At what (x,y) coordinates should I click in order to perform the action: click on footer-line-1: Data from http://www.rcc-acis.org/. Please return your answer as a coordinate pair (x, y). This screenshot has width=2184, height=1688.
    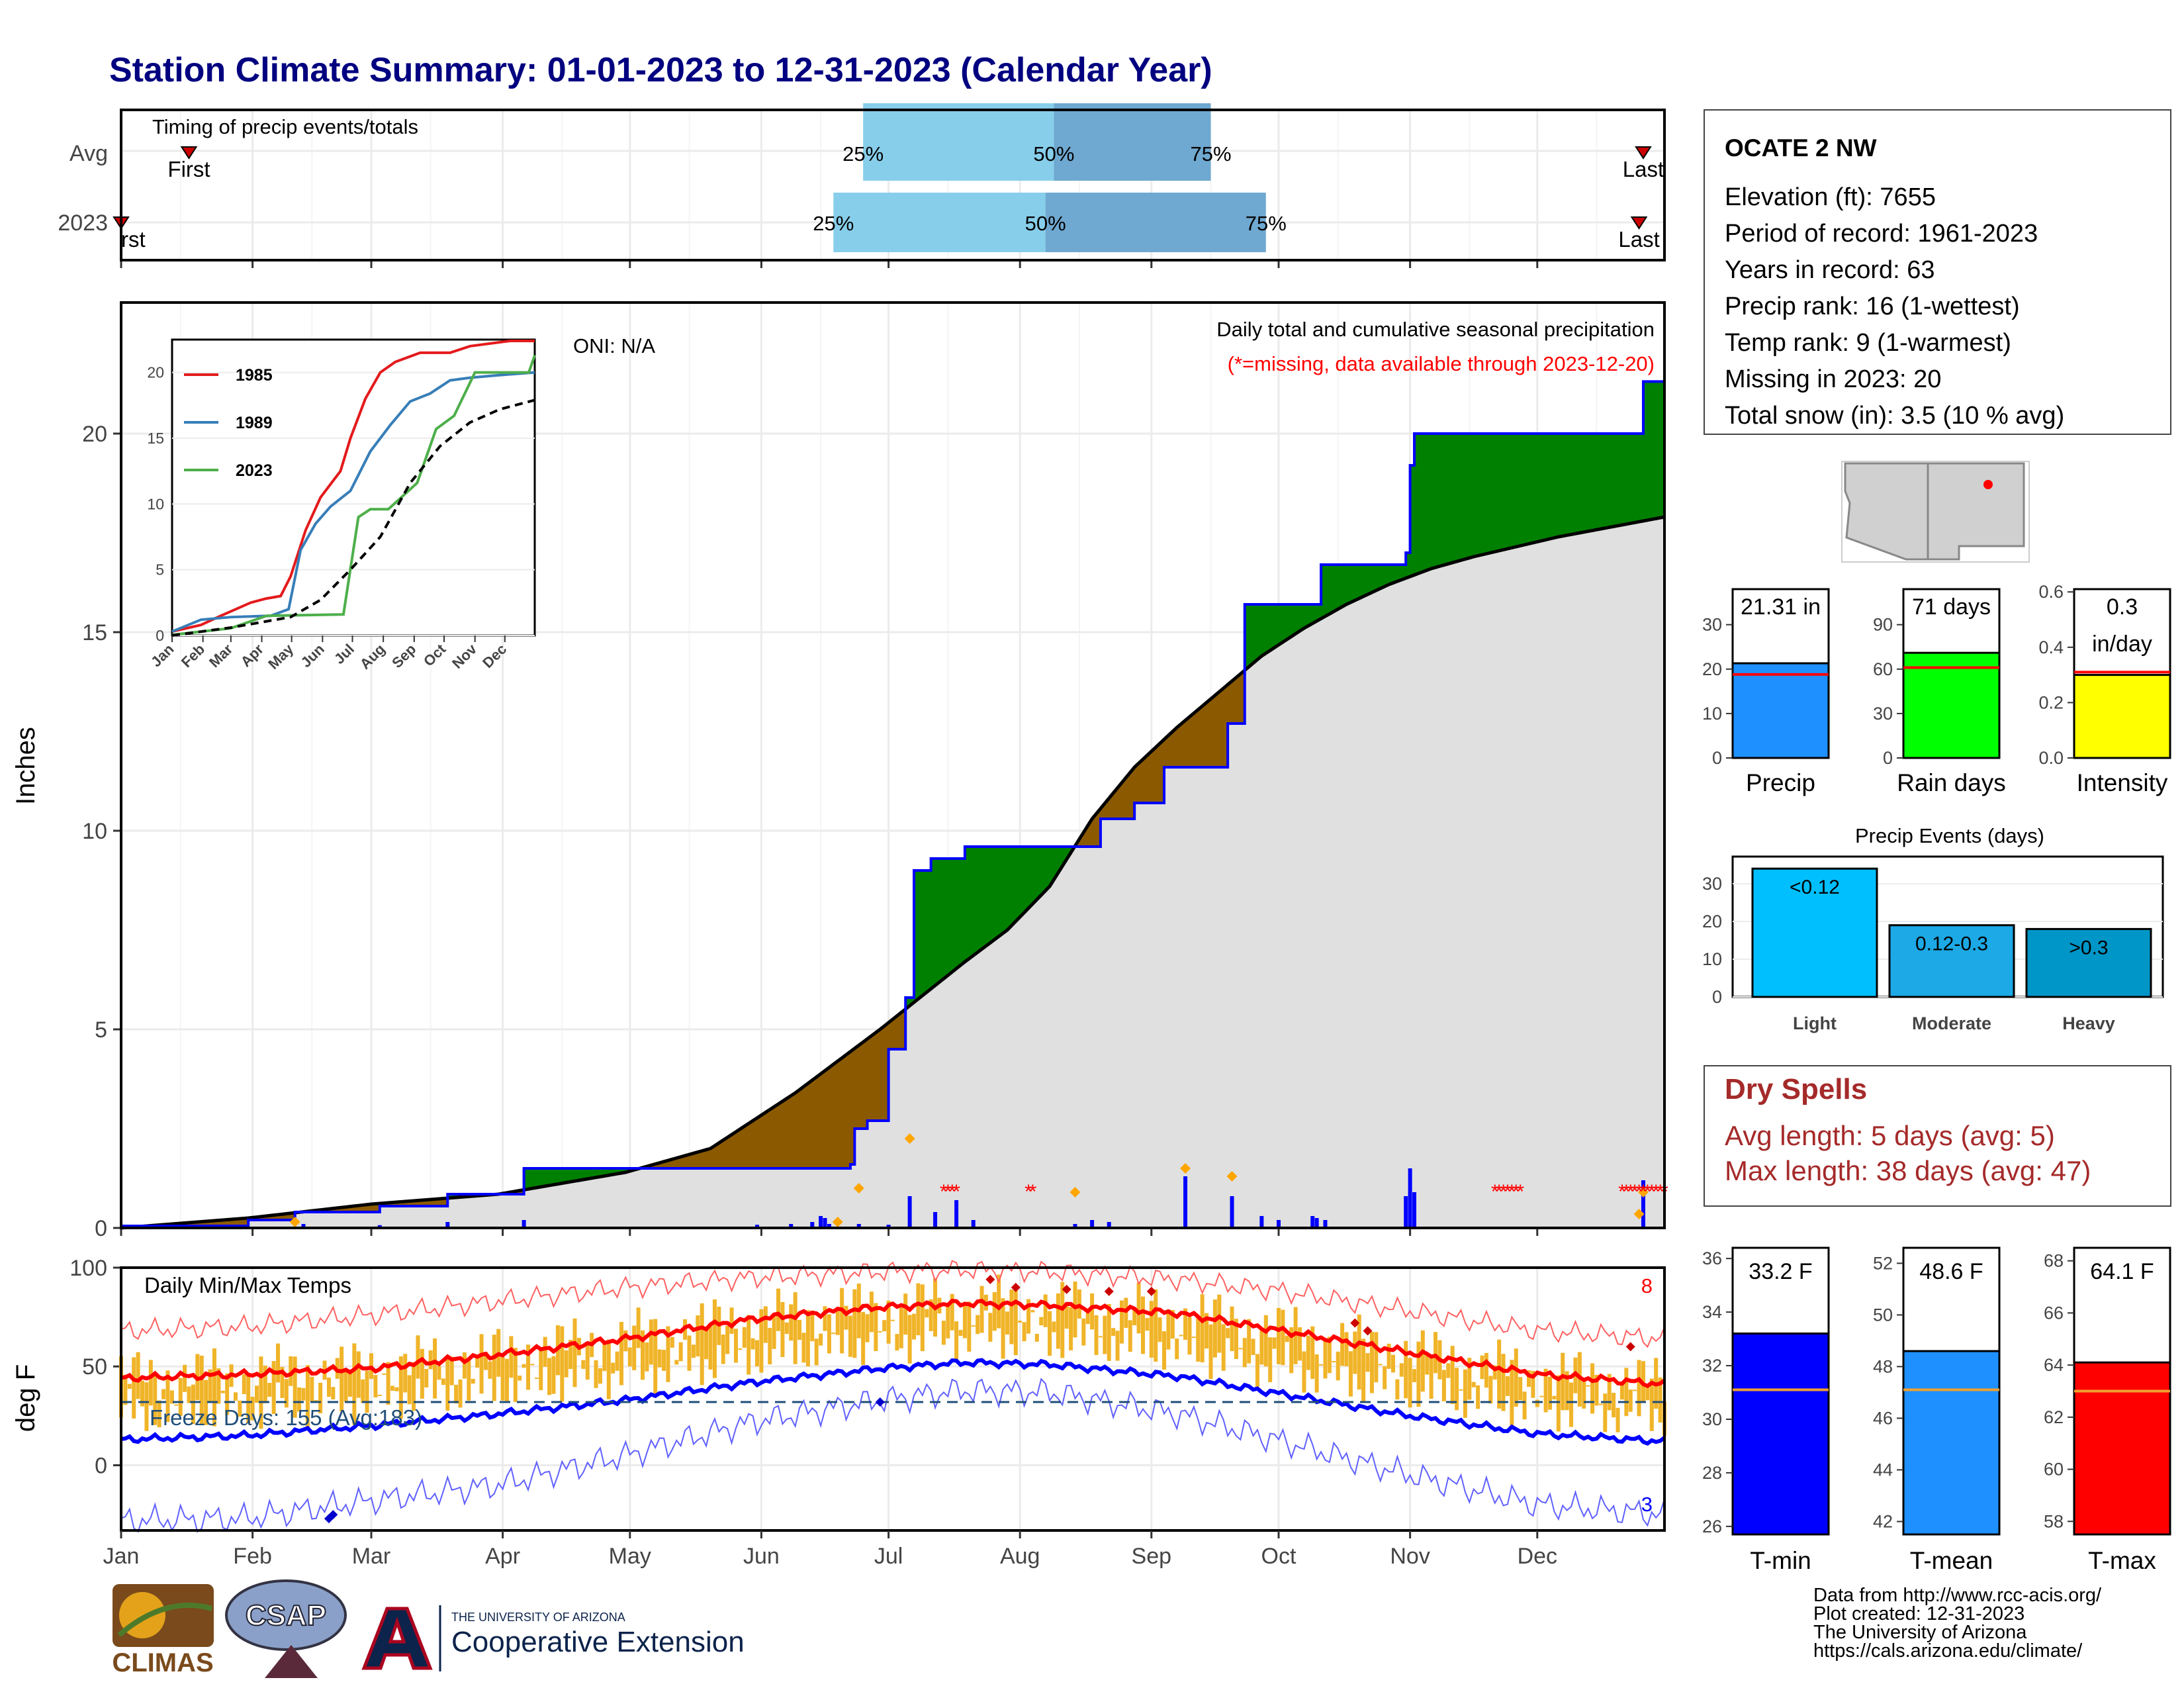
    Looking at the image, I should click on (1957, 1595).